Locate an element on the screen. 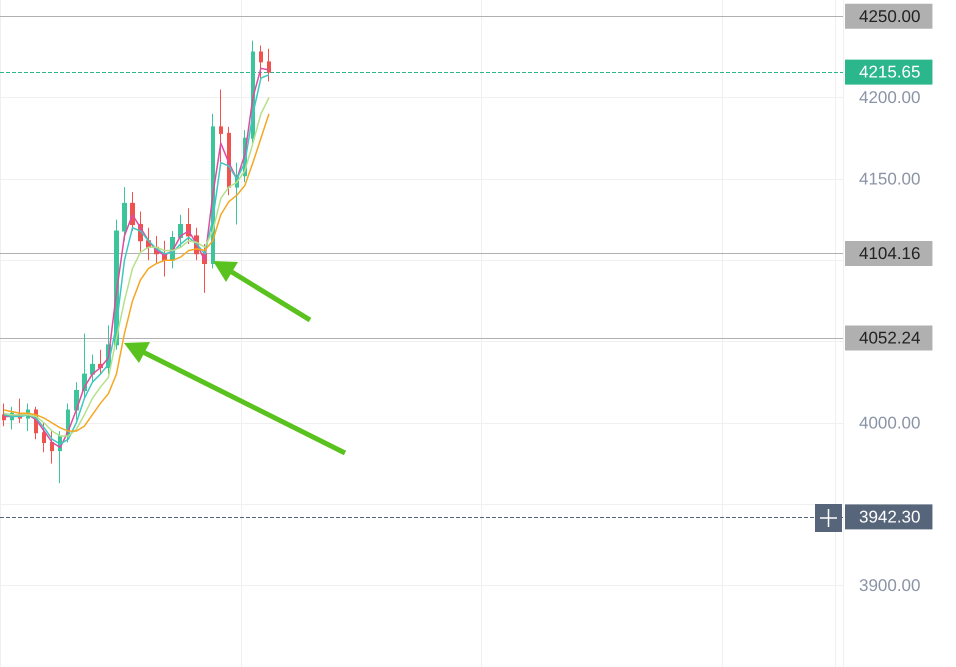  ref-line-label: 4215.65 is located at coordinates (889, 72).